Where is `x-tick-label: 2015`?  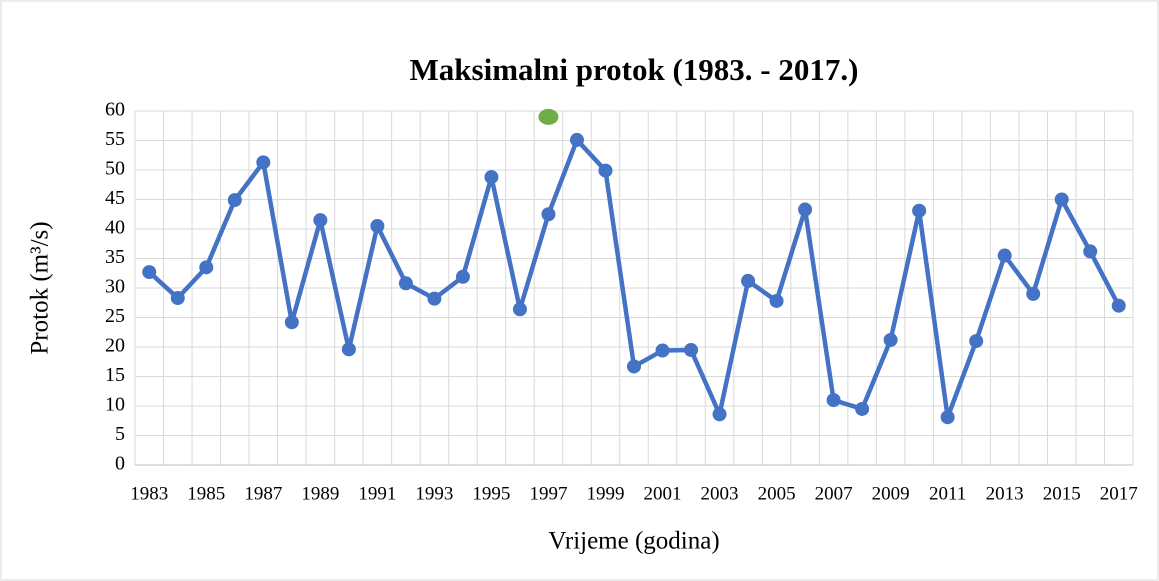
x-tick-label: 2015 is located at coordinates (1062, 493).